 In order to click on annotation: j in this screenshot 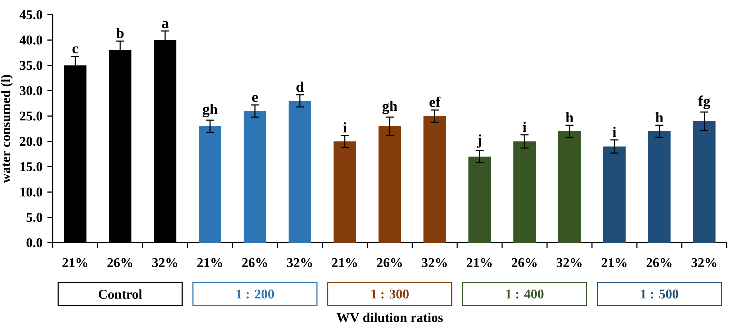, I will do `click(479, 141)`.